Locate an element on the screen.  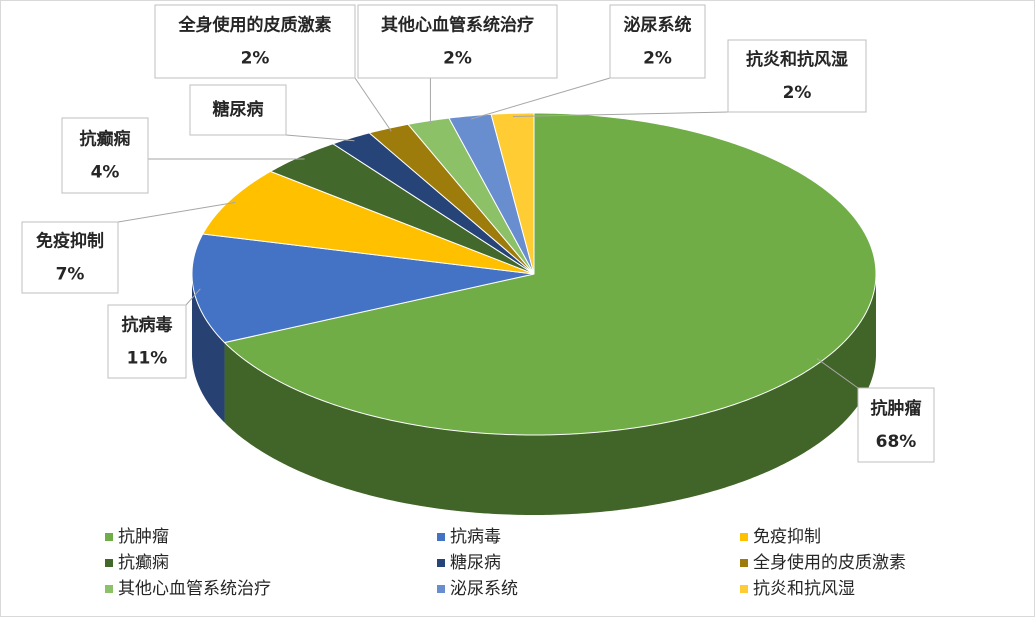
legend-label: 其他心血管系统治疗 is located at coordinates (194, 589).